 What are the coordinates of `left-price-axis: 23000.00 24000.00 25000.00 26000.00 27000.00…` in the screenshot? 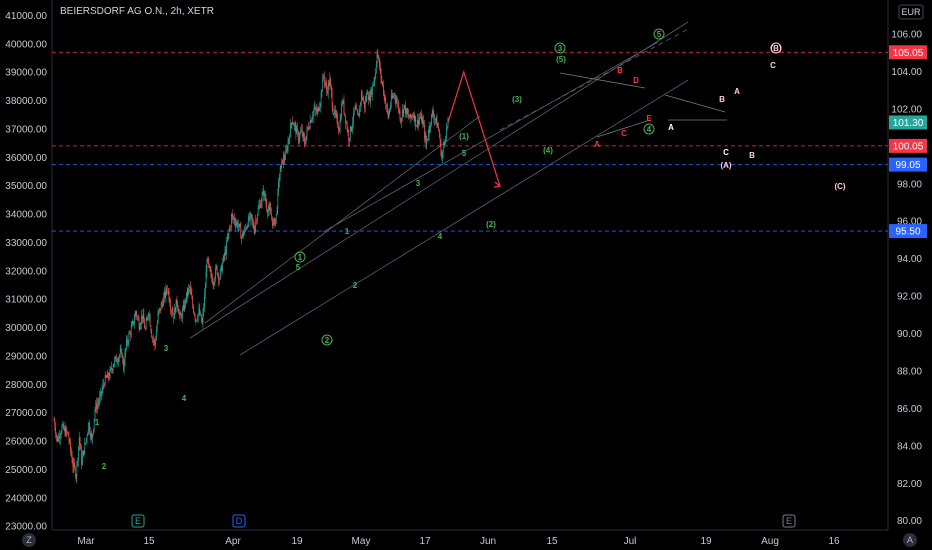 It's located at (26, 272).